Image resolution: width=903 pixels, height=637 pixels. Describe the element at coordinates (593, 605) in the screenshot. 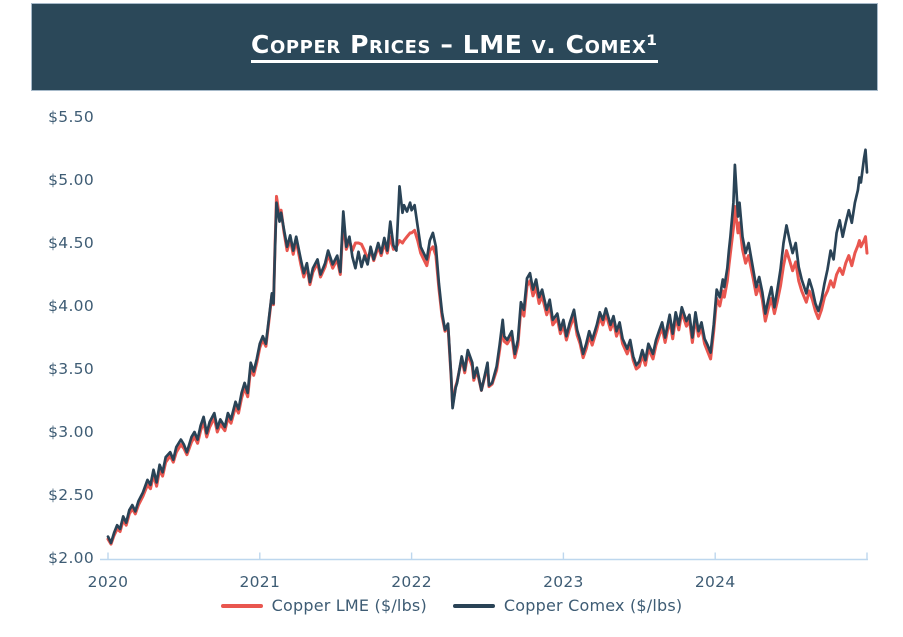

I see `legend-label-comex: Copper Comex ($/lbs)` at that location.